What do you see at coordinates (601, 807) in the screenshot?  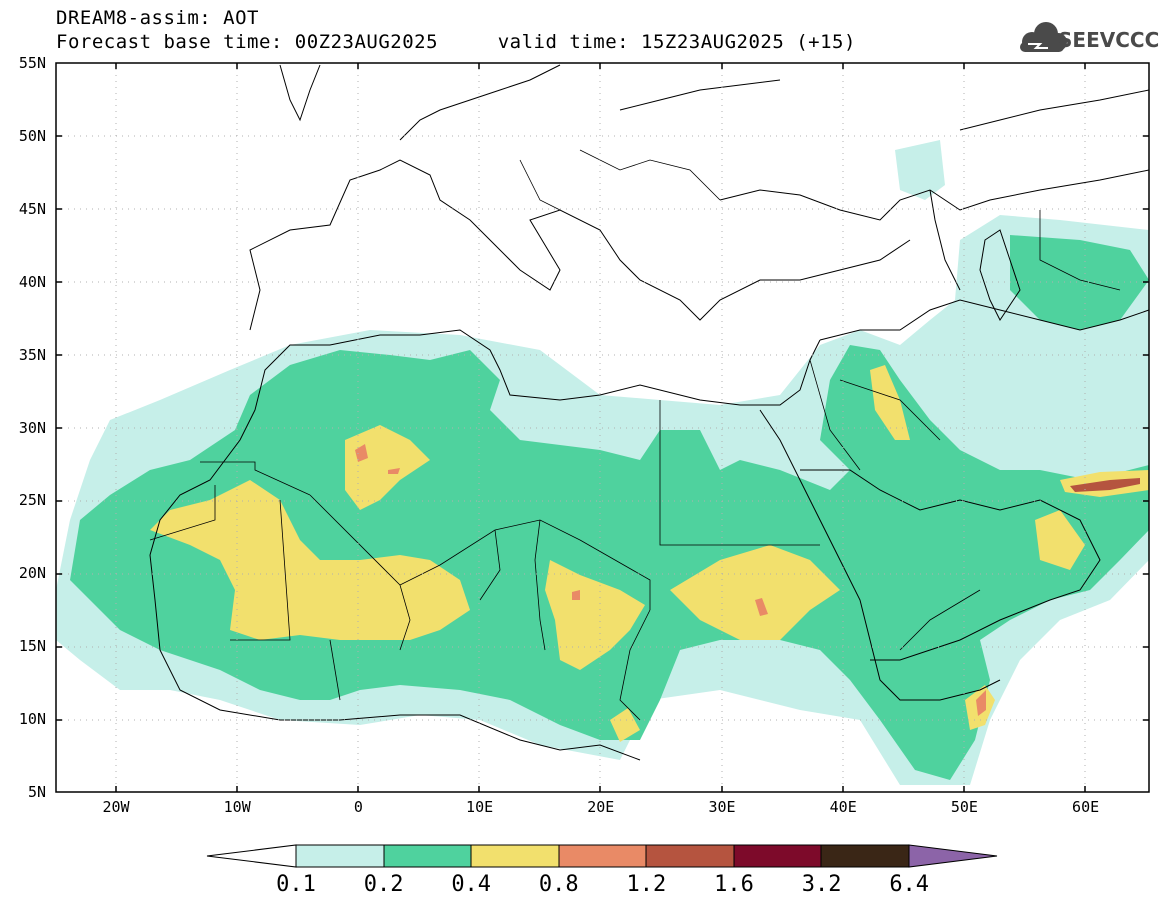 I see `lon-label-20E: 20E` at bounding box center [601, 807].